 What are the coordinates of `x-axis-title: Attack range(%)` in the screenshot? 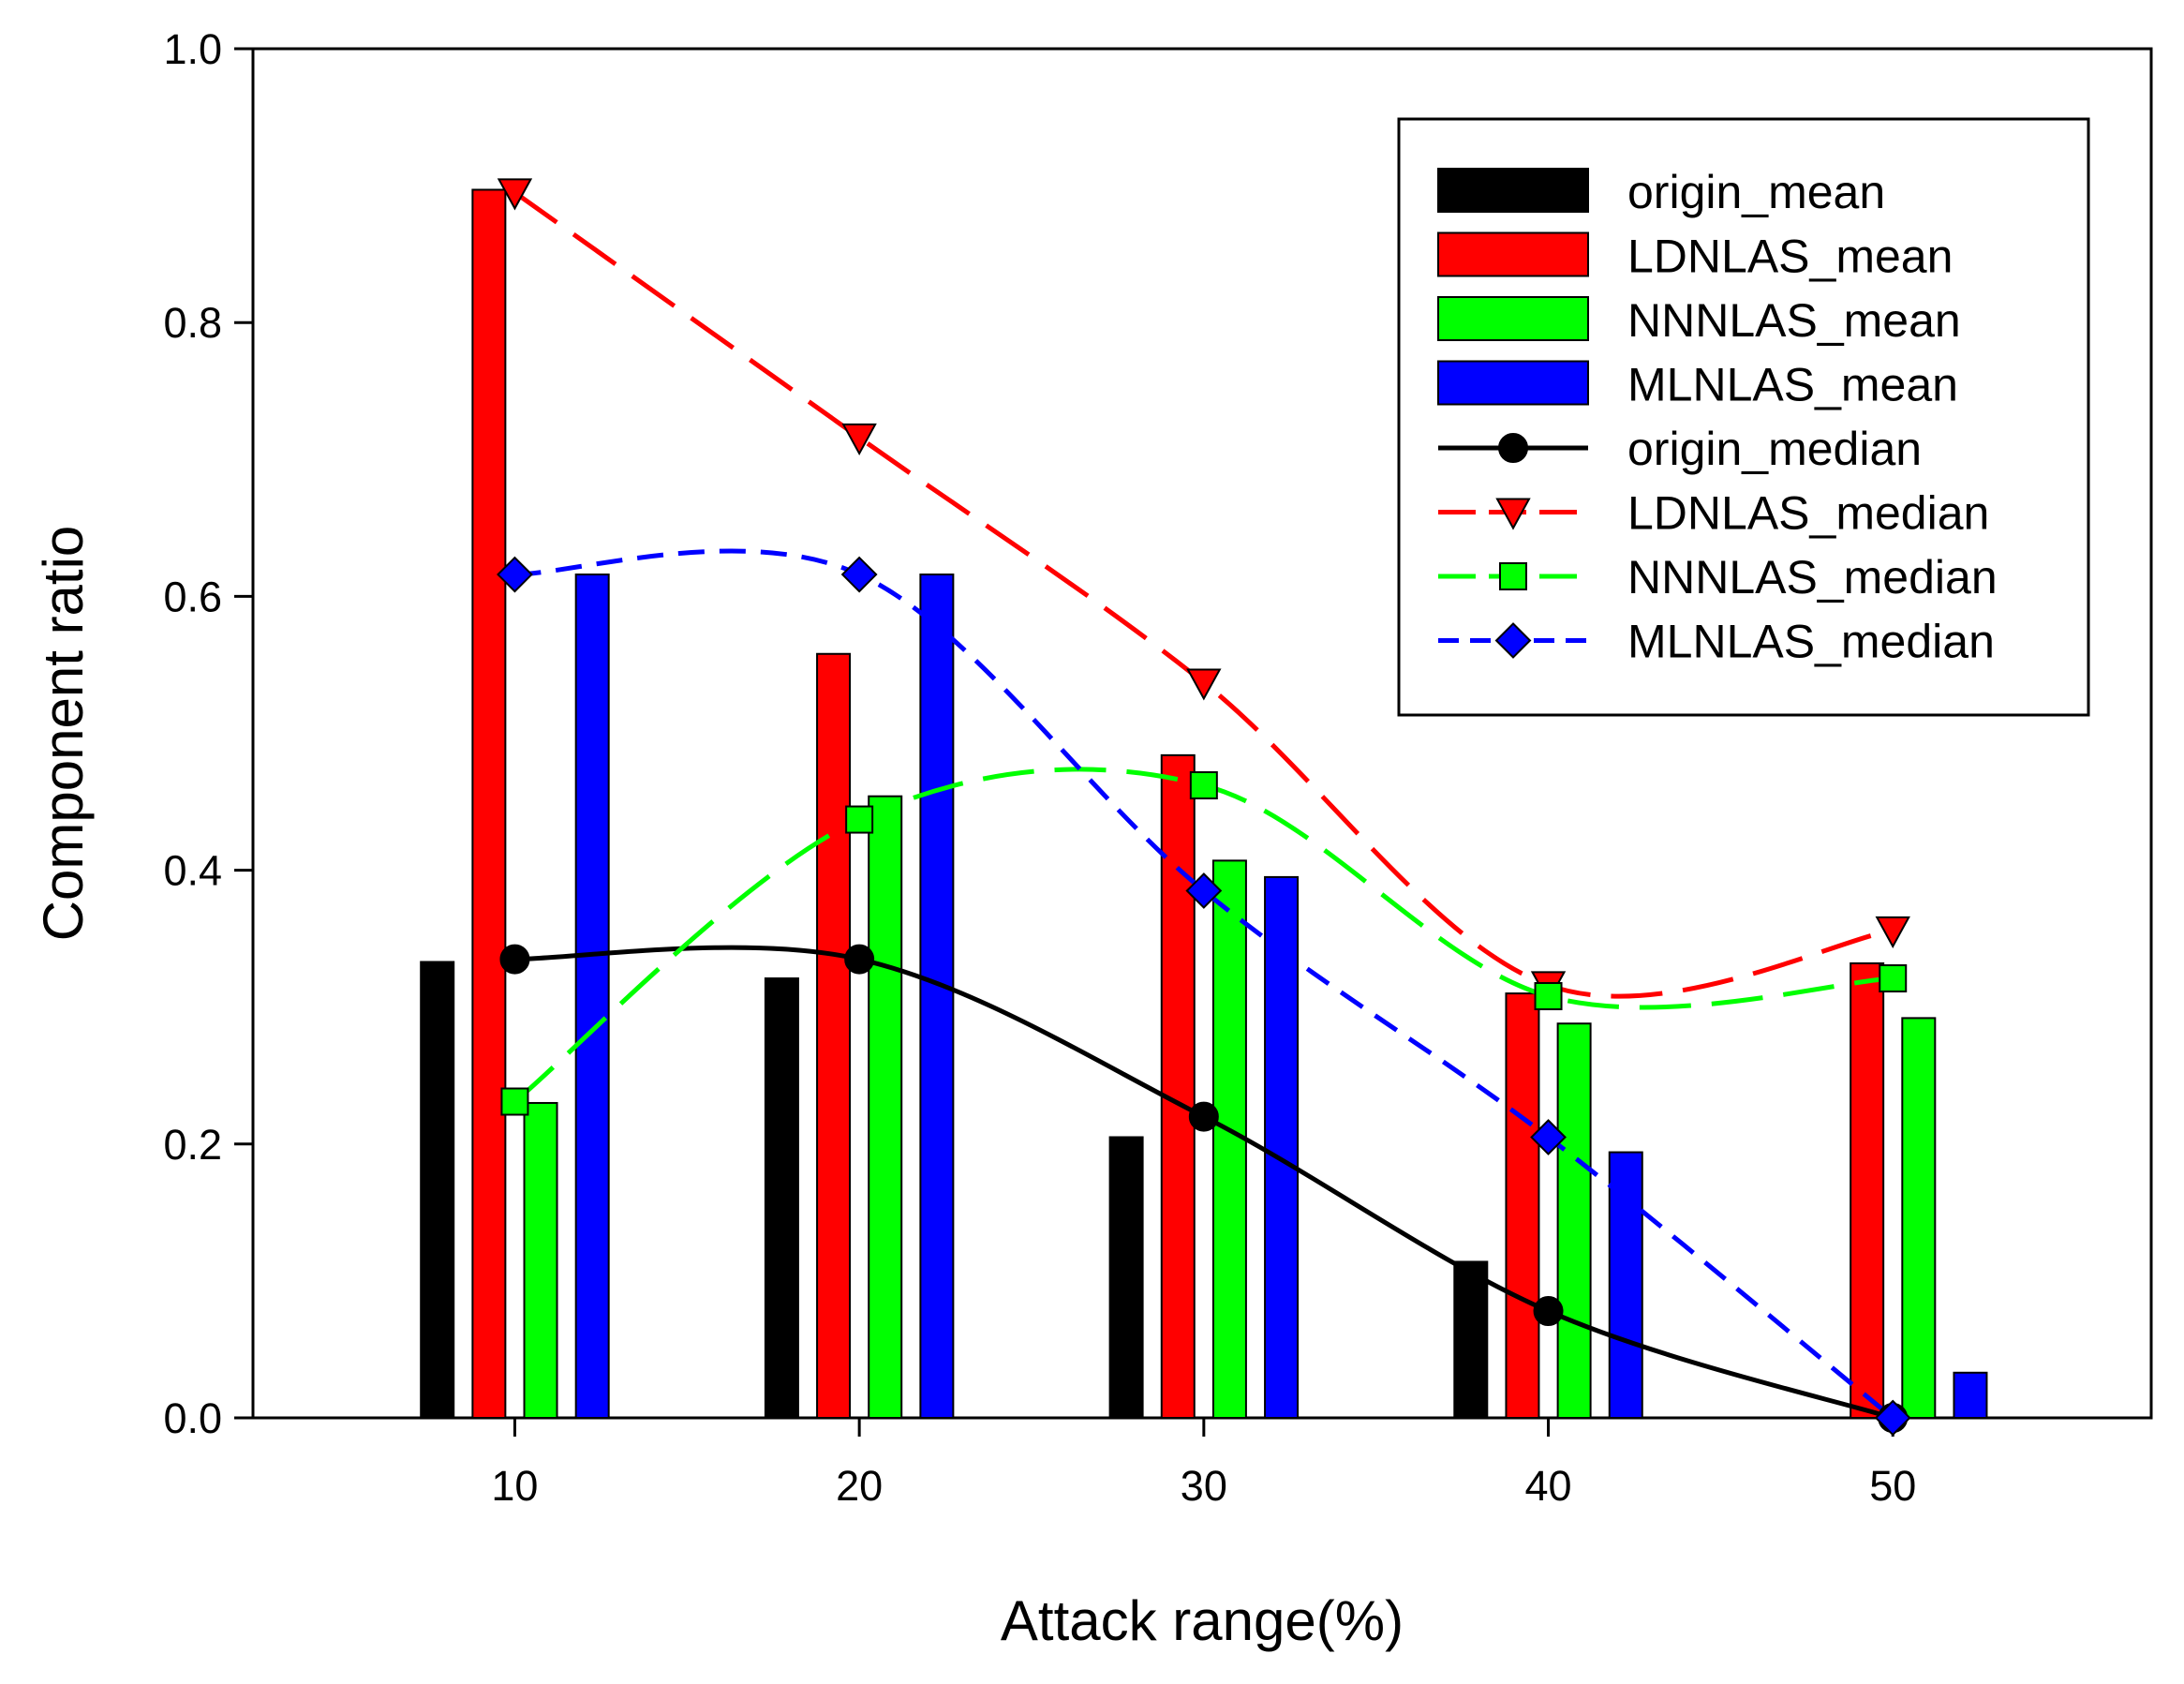 It's located at (1202, 1620).